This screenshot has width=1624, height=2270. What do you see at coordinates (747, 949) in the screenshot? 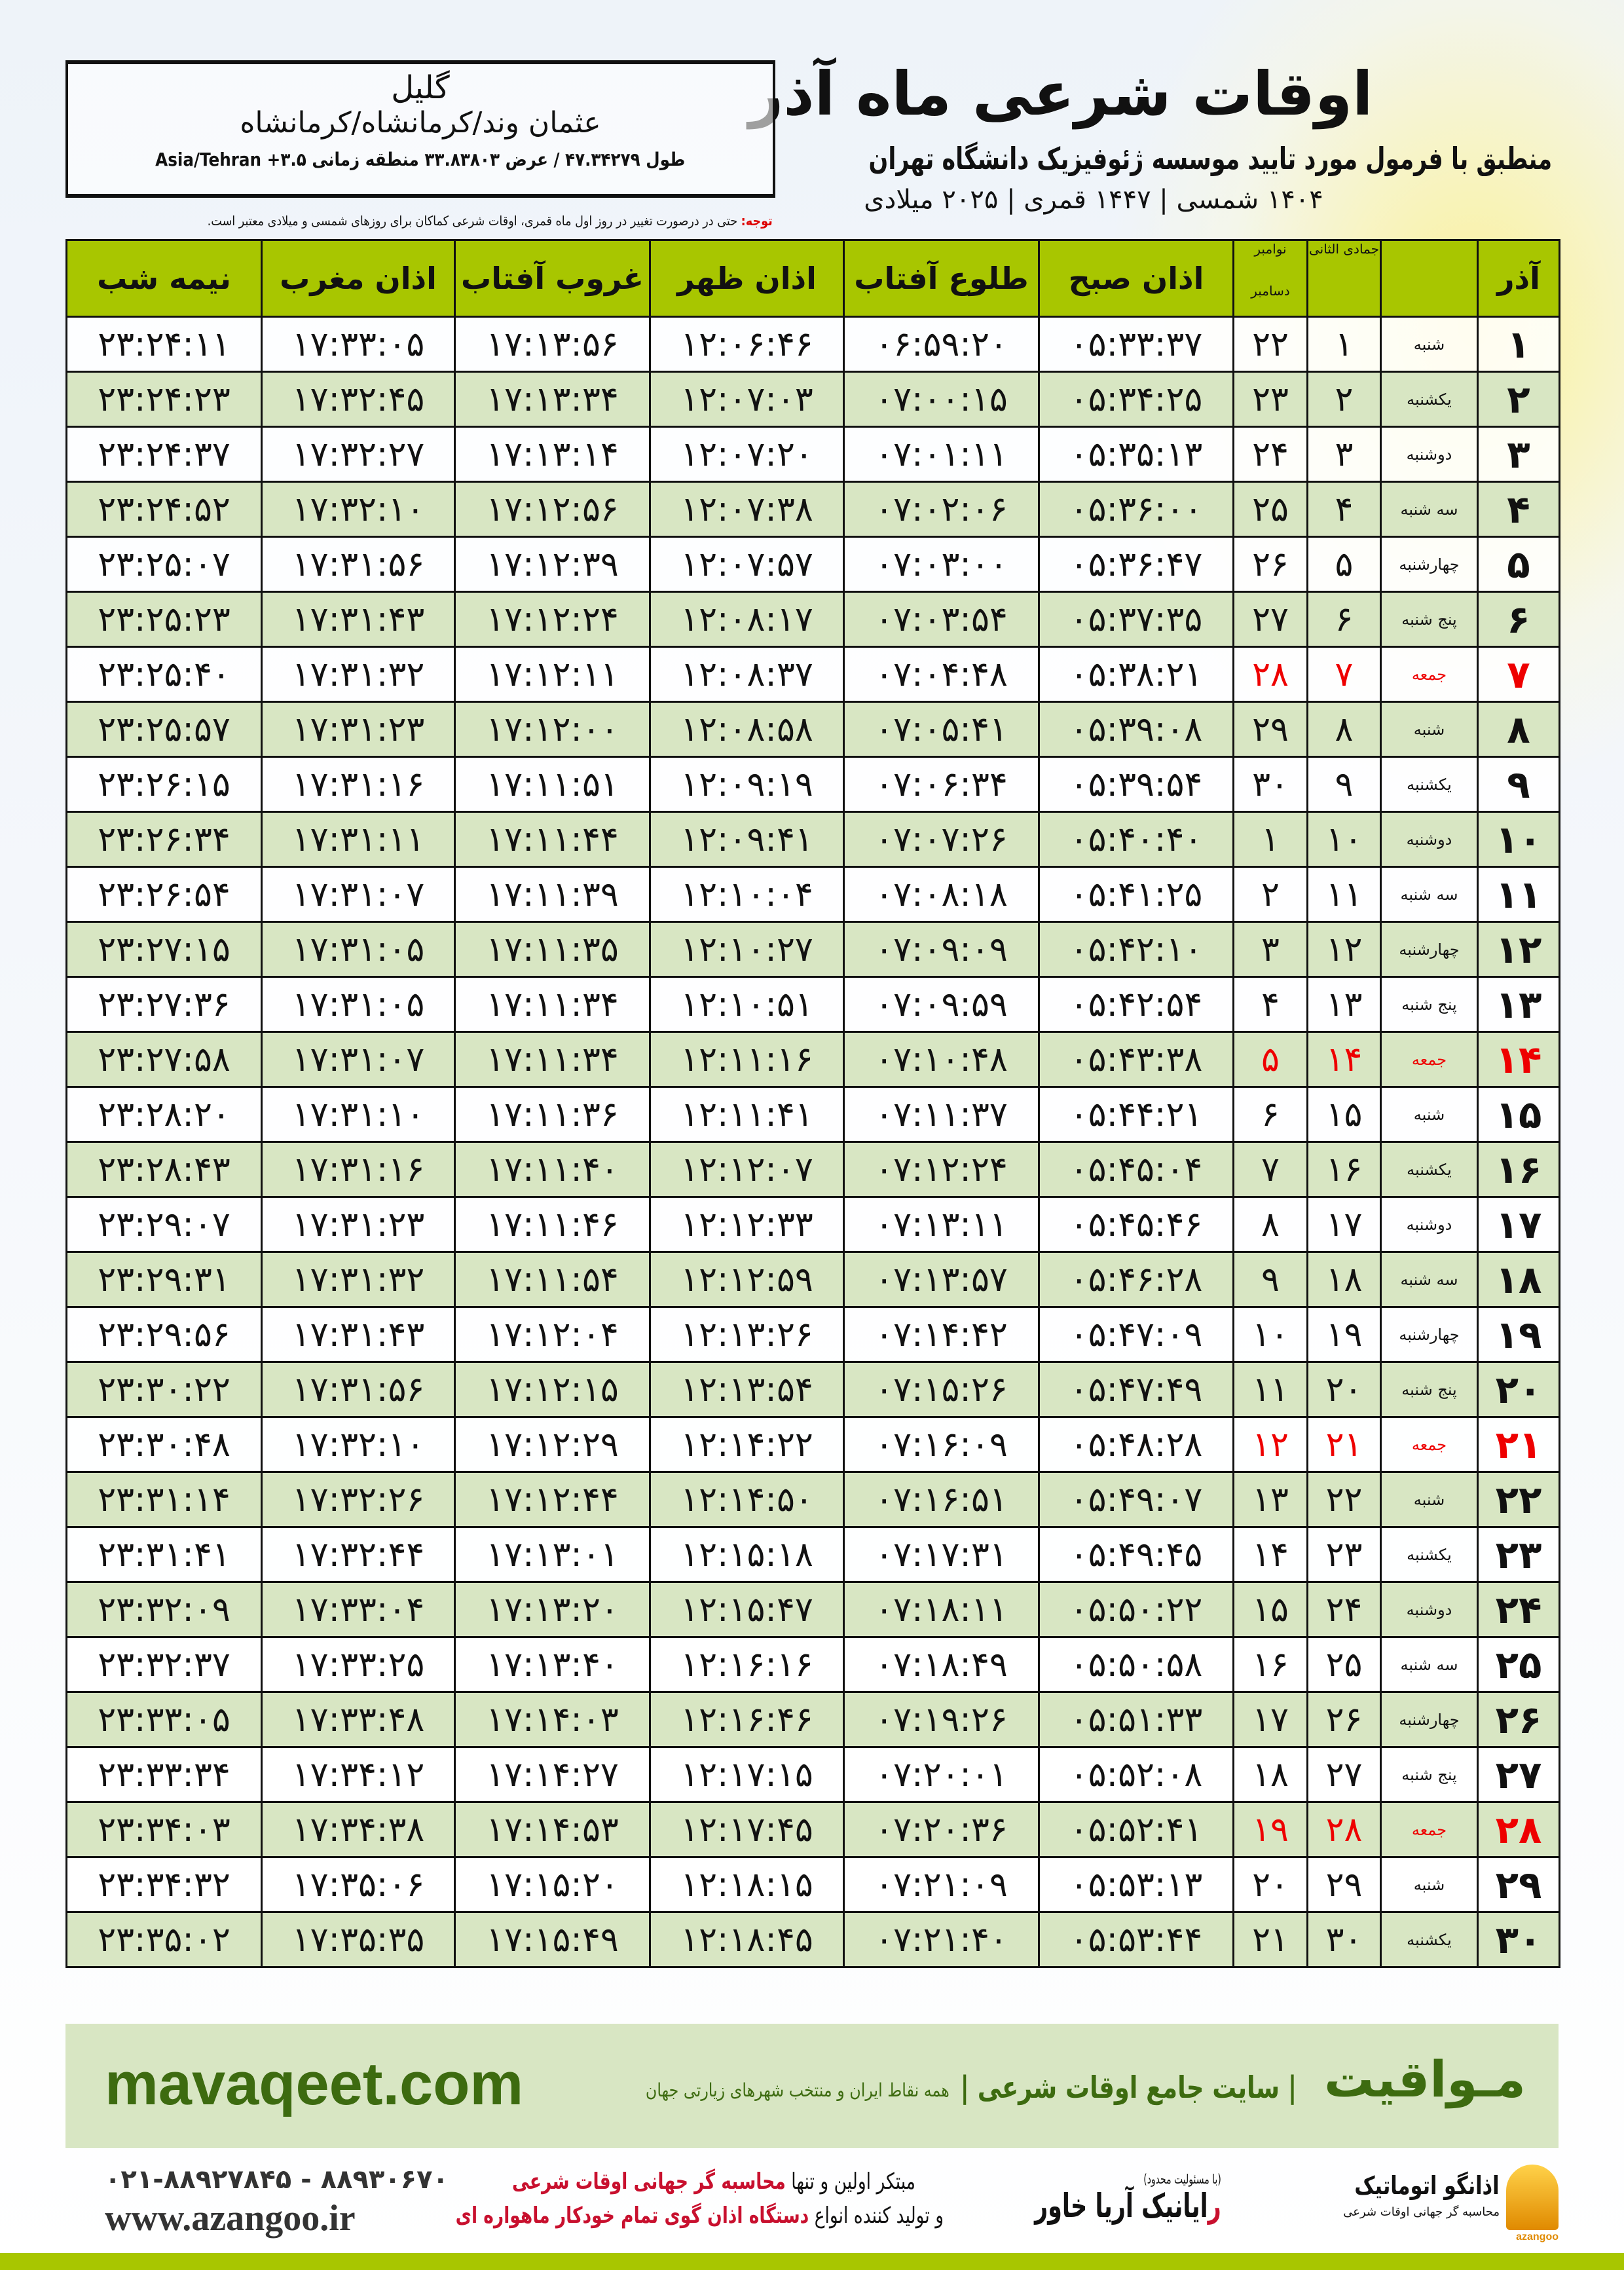
I see `dhuhr-time: ۱۲:۱۰:۲۷` at bounding box center [747, 949].